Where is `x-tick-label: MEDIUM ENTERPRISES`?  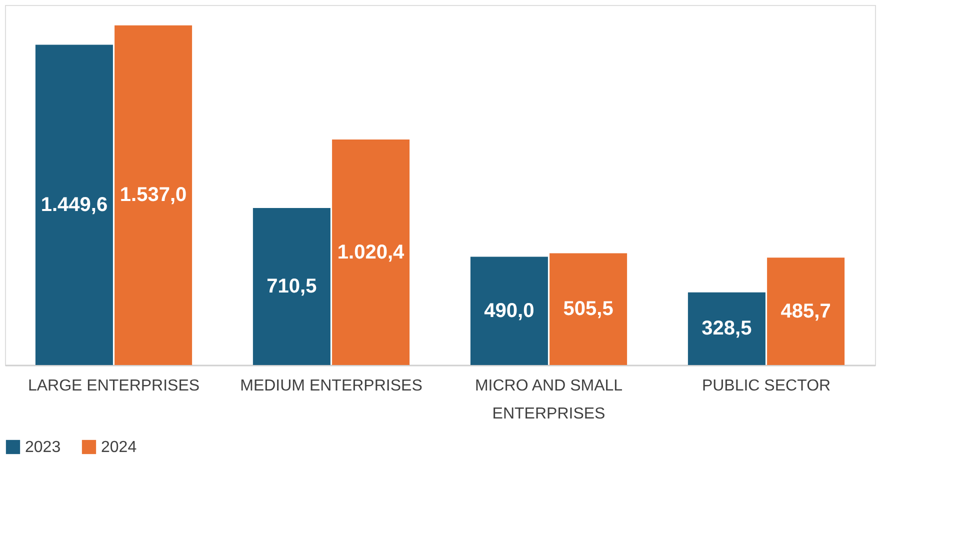 x-tick-label: MEDIUM ENTERPRISES is located at coordinates (331, 386).